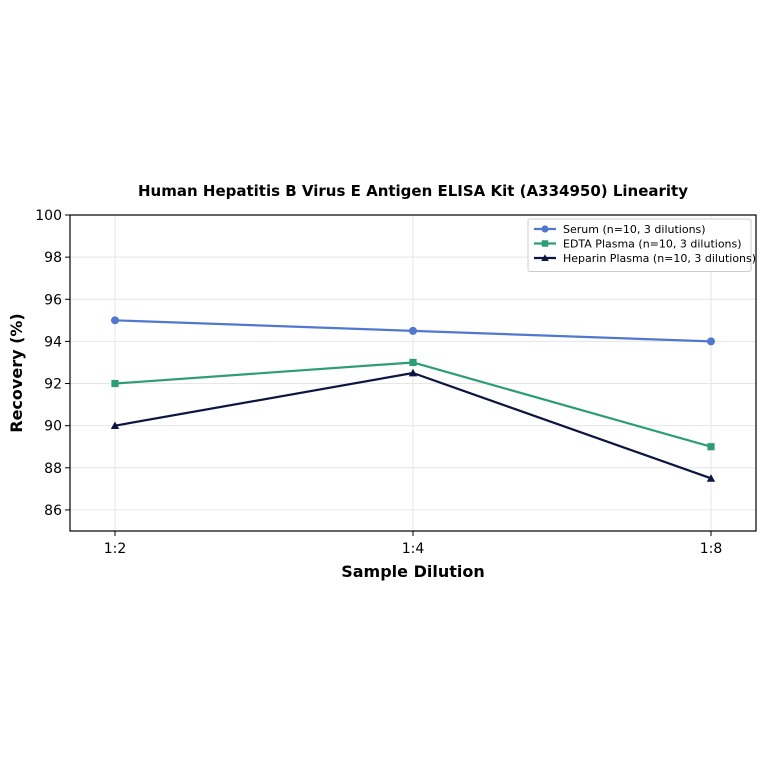 The image size is (764, 764). Describe the element at coordinates (48, 216) in the screenshot. I see `y-tick-label: 100` at that location.